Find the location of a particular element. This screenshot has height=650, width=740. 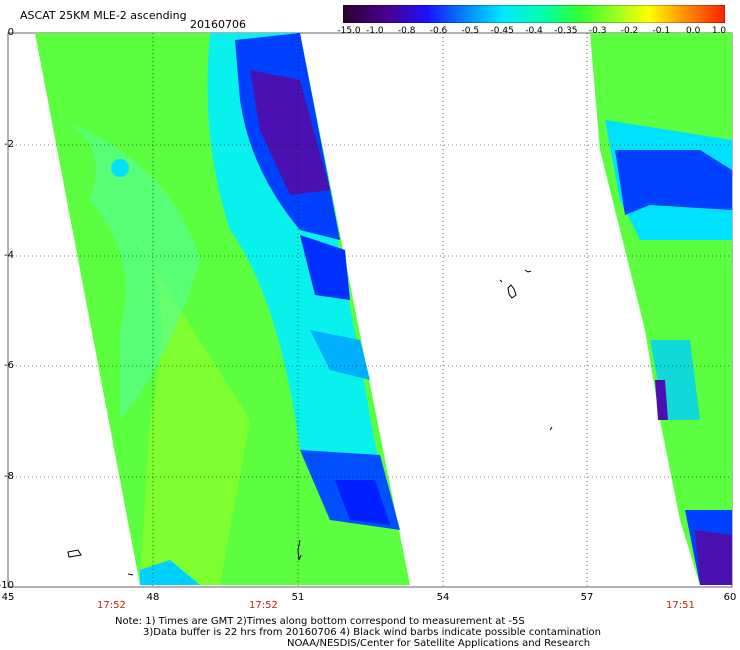

lon-tick-0: 45 is located at coordinates (8, 597).